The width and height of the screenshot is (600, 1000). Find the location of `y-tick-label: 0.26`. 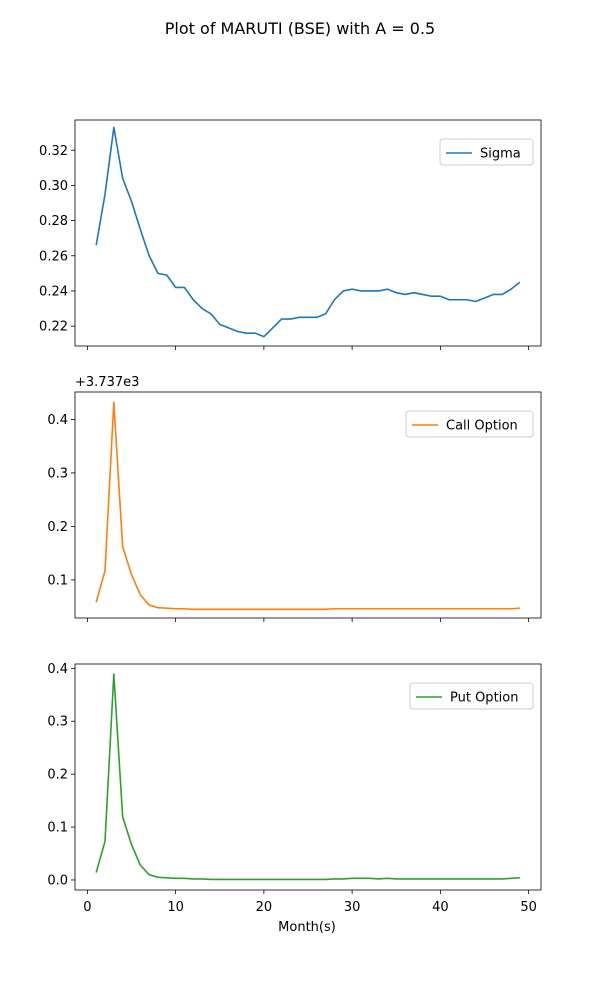

y-tick-label: 0.26 is located at coordinates (53, 256).